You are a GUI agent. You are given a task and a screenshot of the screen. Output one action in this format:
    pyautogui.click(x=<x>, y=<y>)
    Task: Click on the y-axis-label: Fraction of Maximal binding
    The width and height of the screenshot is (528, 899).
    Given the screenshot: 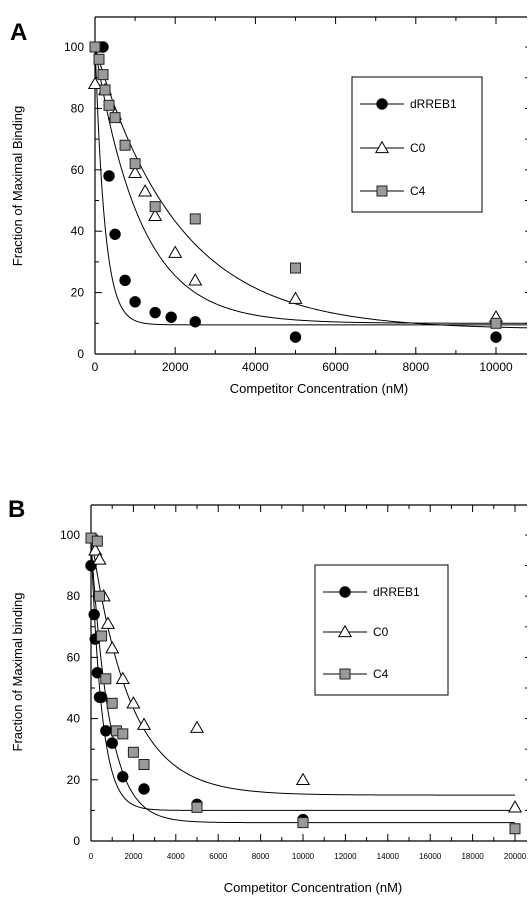 What is the action you would take?
    pyautogui.click(x=17, y=672)
    